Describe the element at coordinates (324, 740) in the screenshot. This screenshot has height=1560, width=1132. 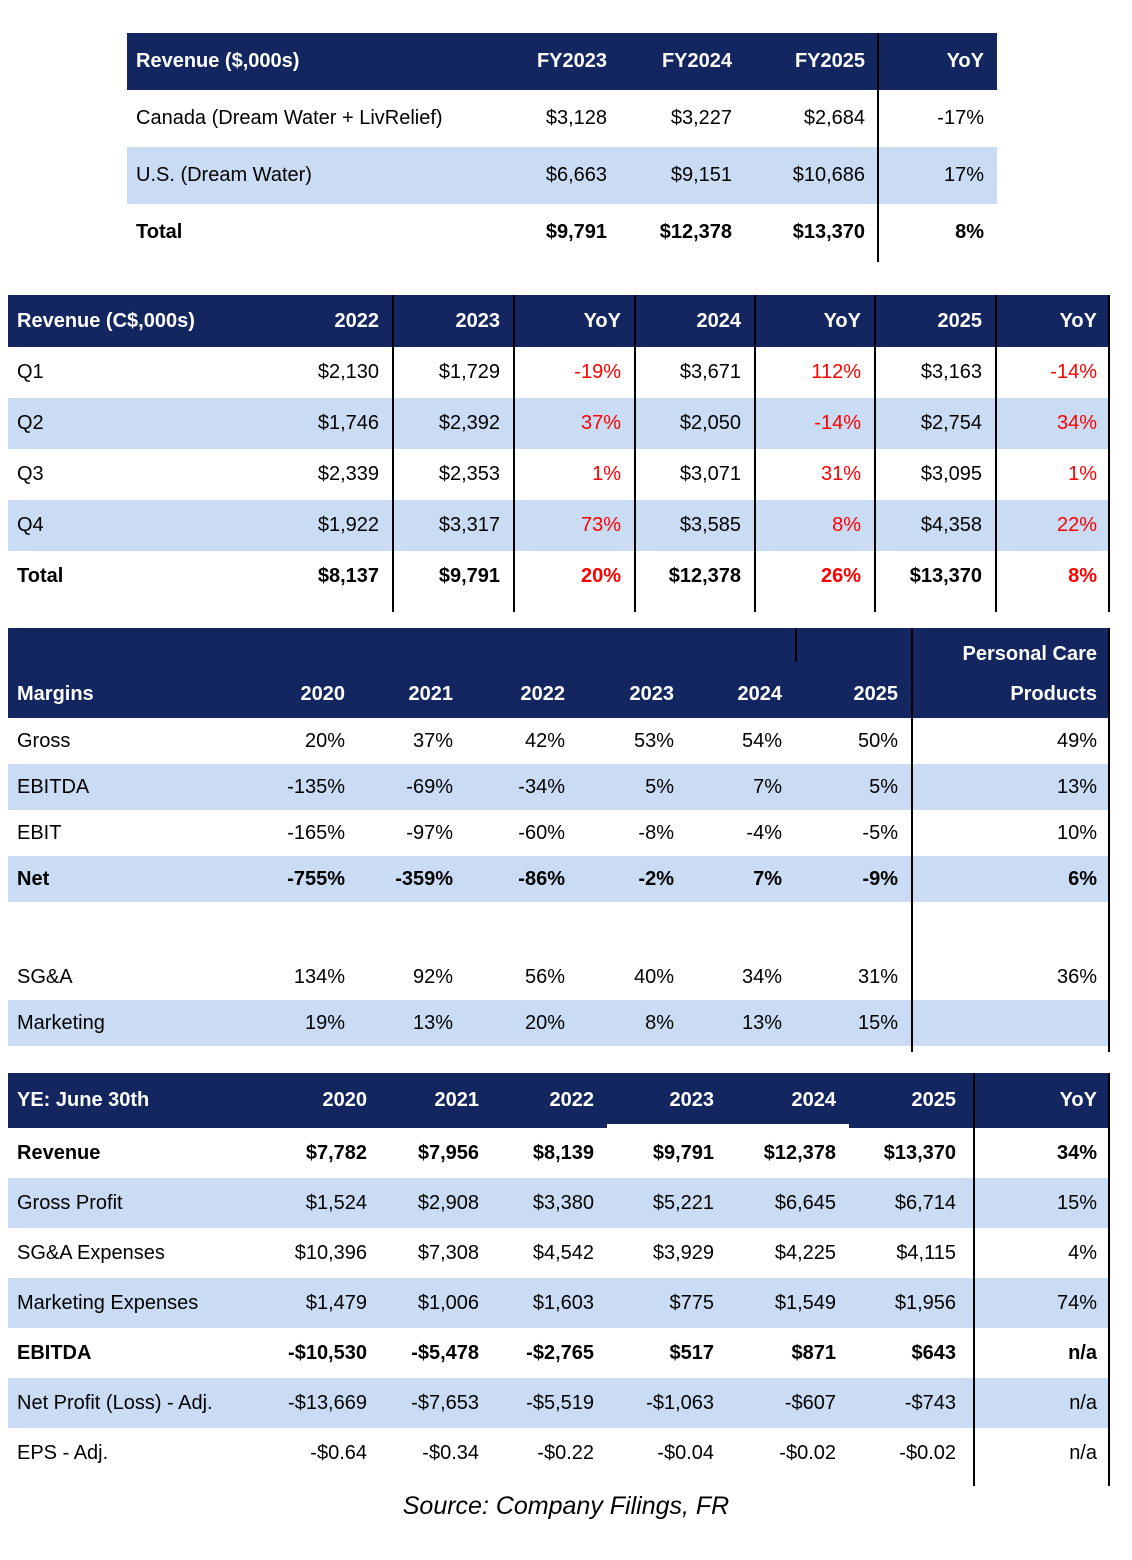
I see `value-cell: 20%` at that location.